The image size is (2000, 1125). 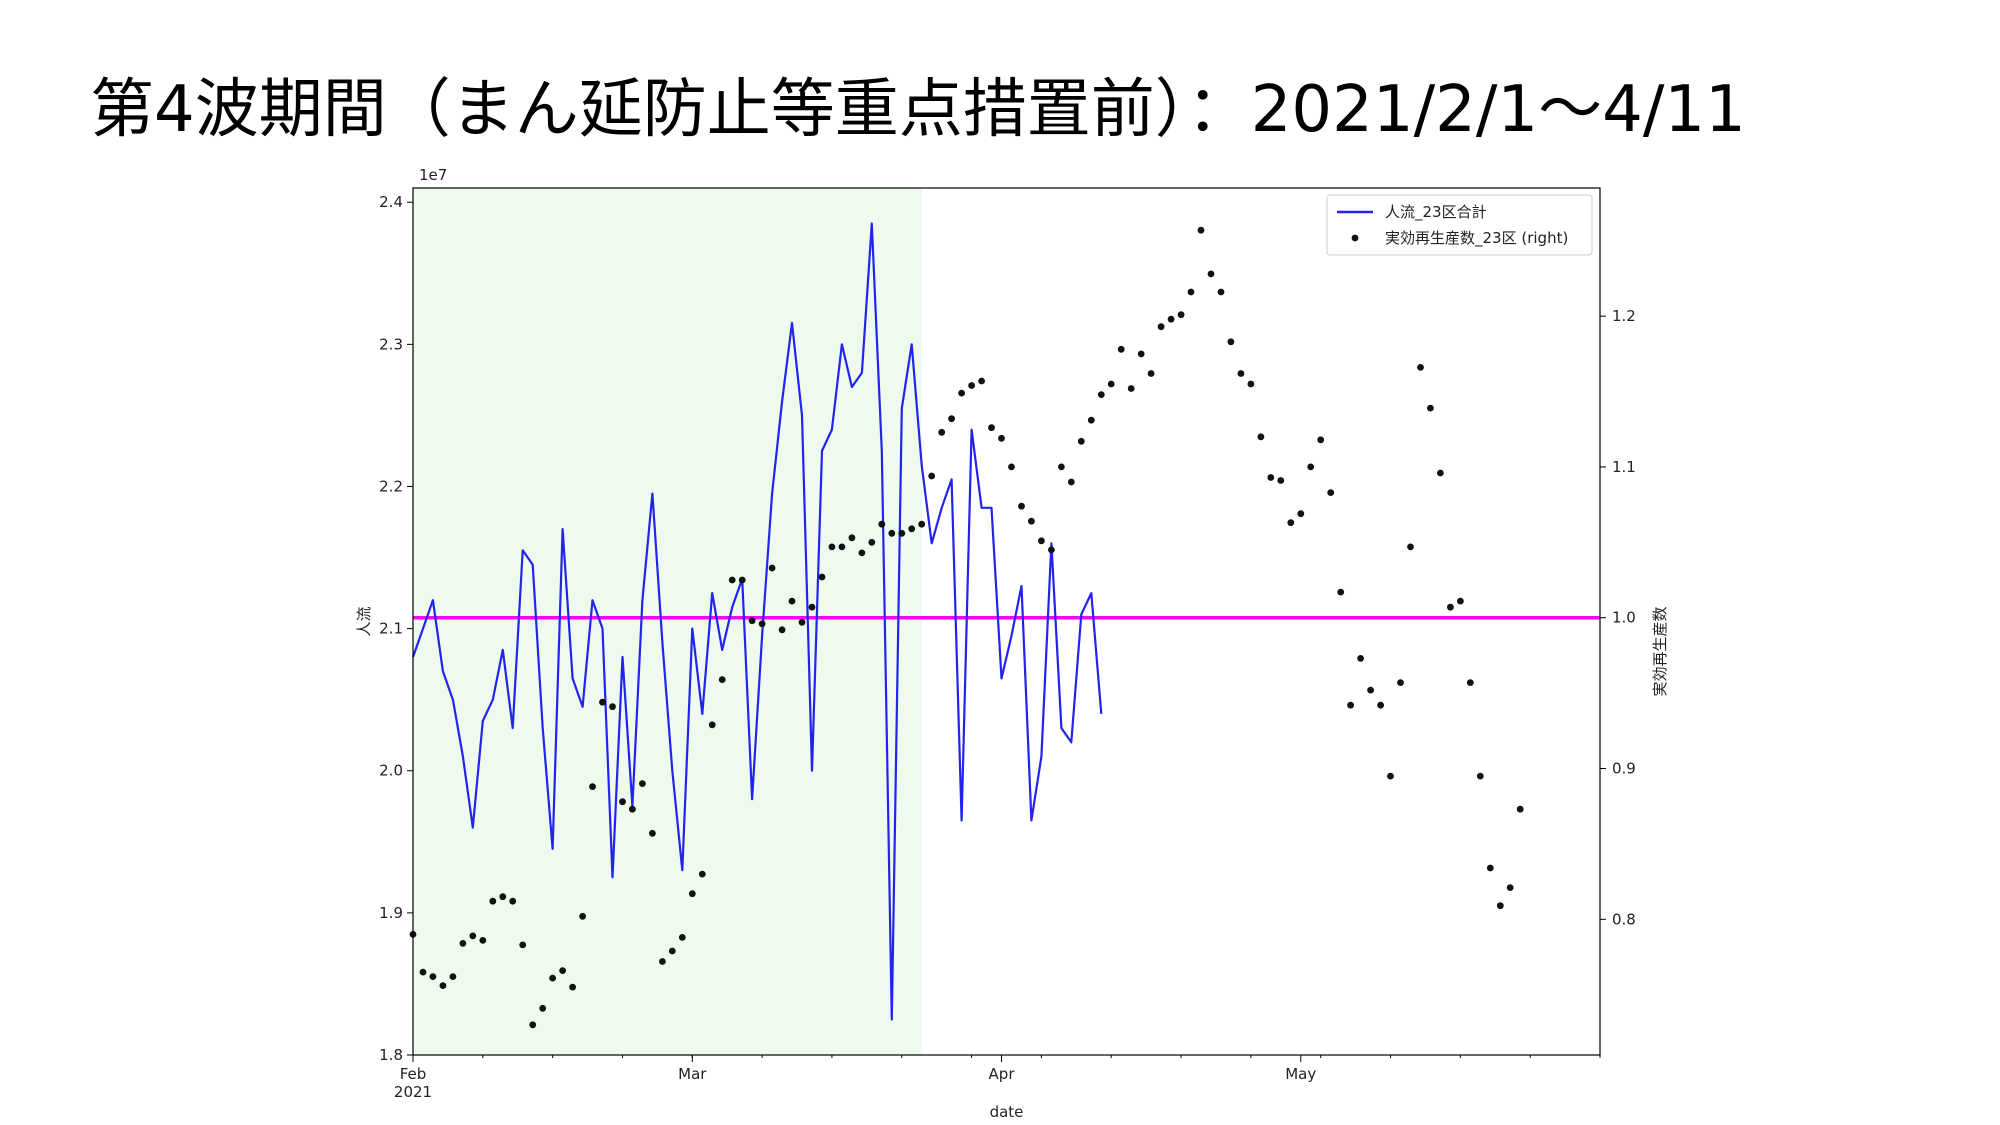 What do you see at coordinates (391, 1055) in the screenshot?
I see `y-left-tick-label: 1.8` at bounding box center [391, 1055].